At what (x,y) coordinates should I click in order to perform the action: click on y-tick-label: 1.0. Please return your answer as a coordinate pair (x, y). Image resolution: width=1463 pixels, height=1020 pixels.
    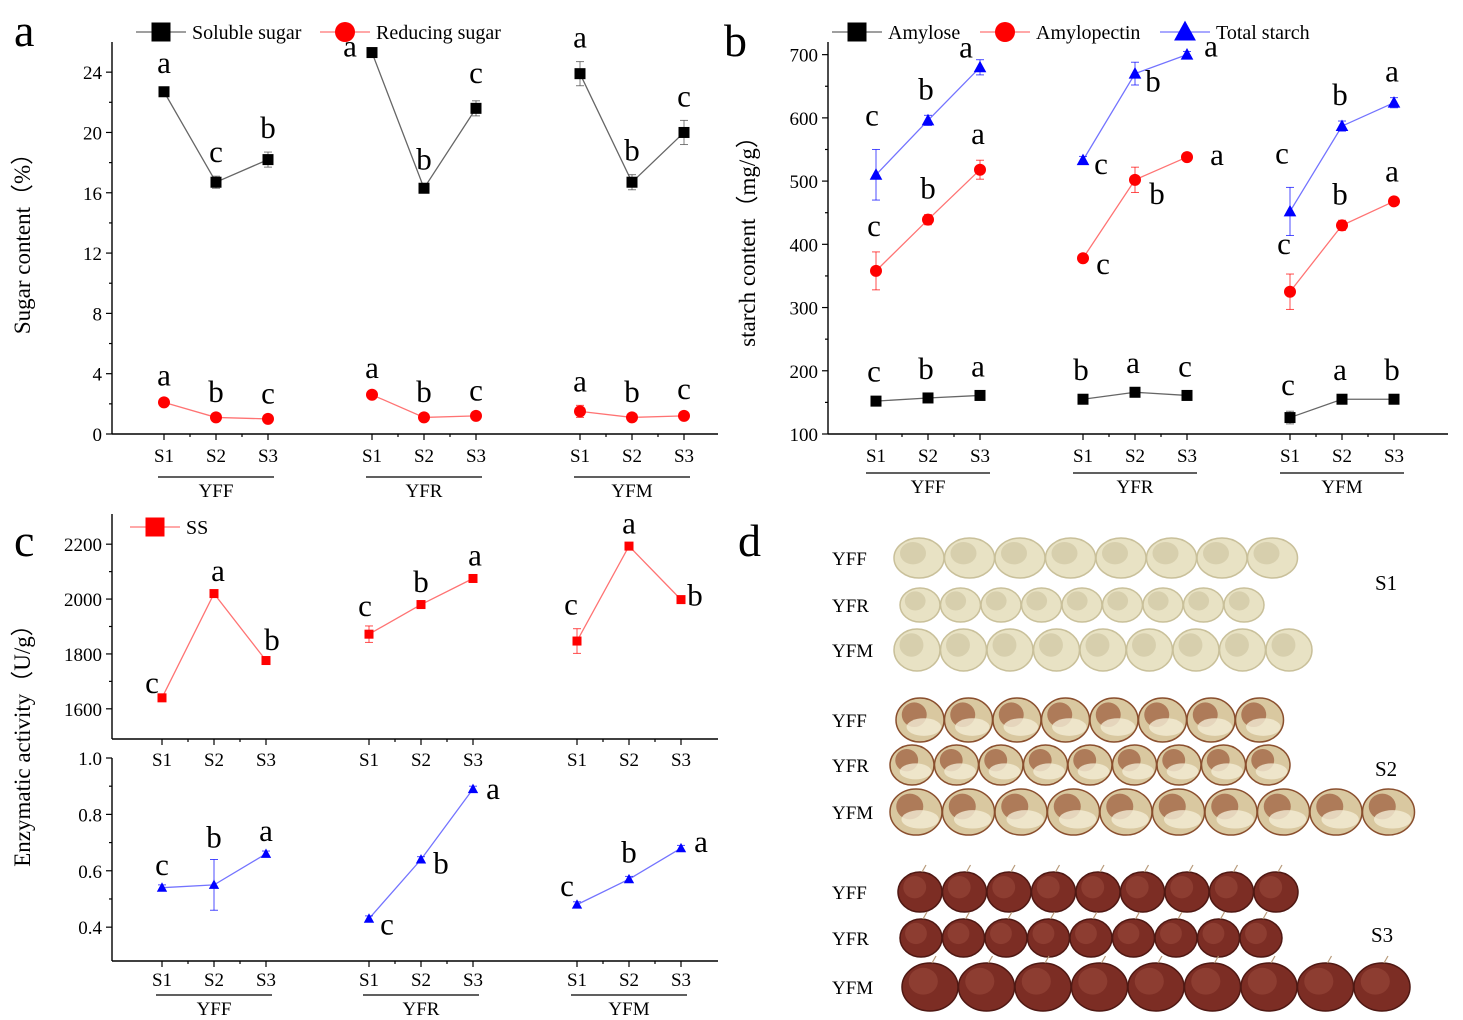
    Looking at the image, I should click on (90, 759).